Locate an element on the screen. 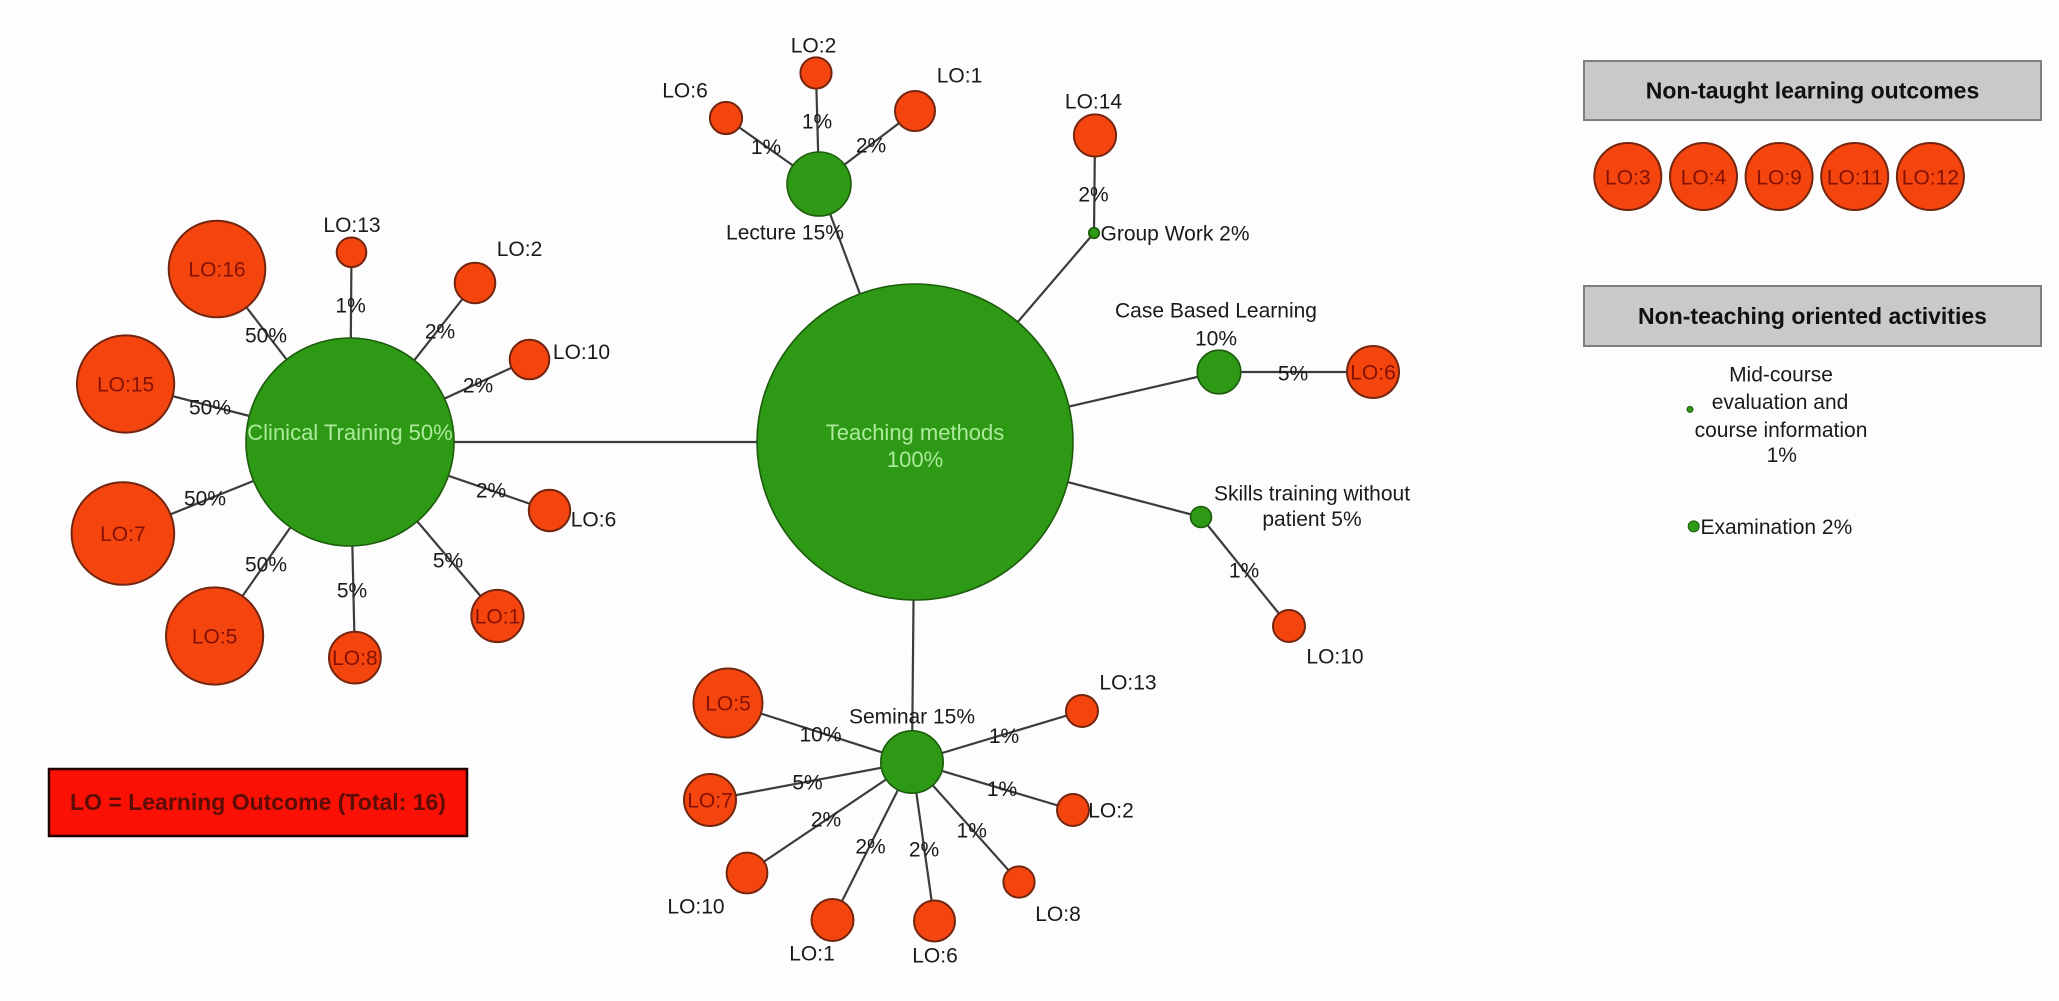 The width and height of the screenshot is (2059, 1001). svg-text: Lecture 15% is located at coordinates (785, 233).